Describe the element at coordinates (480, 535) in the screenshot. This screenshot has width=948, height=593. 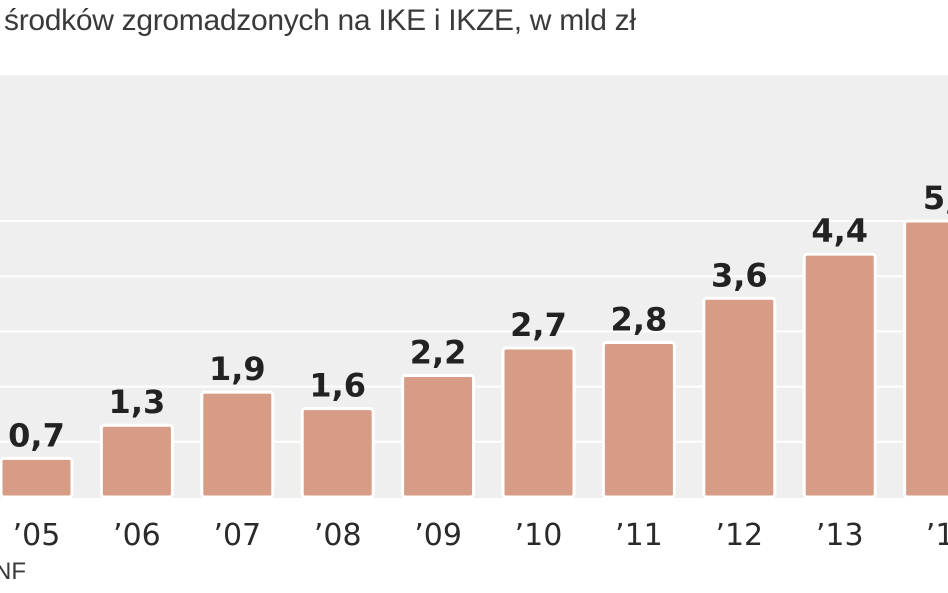
I see `x-axis-ticks: ’05 ’06 ’07 ’08 ’09 ’10 ’11 ’12 ’13 ’1` at that location.